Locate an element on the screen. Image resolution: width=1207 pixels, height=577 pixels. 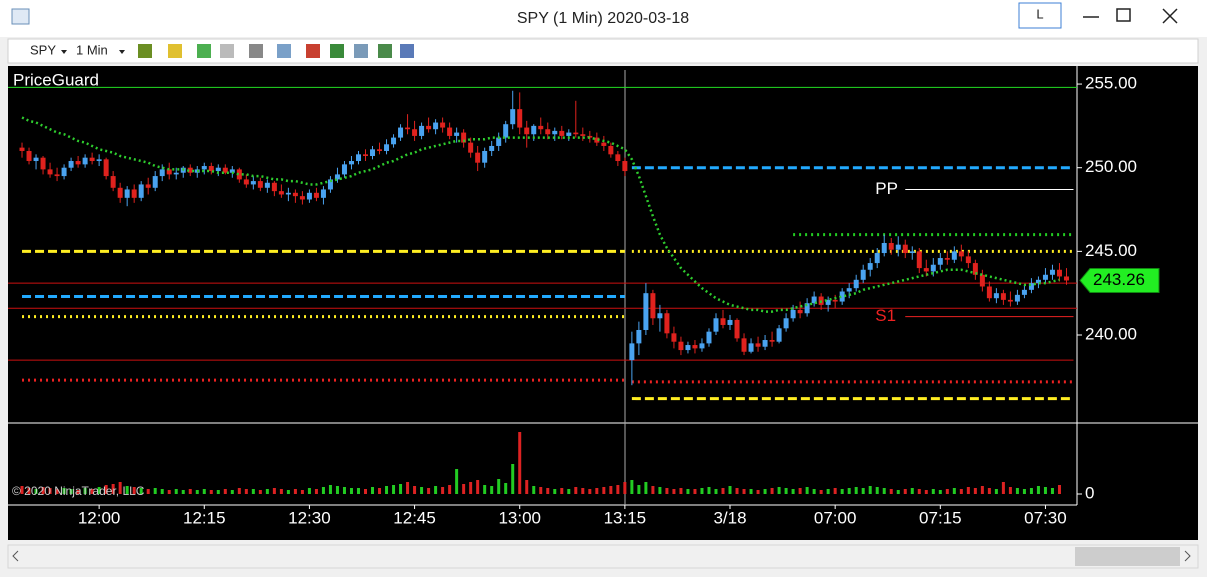
level-label: PP is located at coordinates (886, 188).